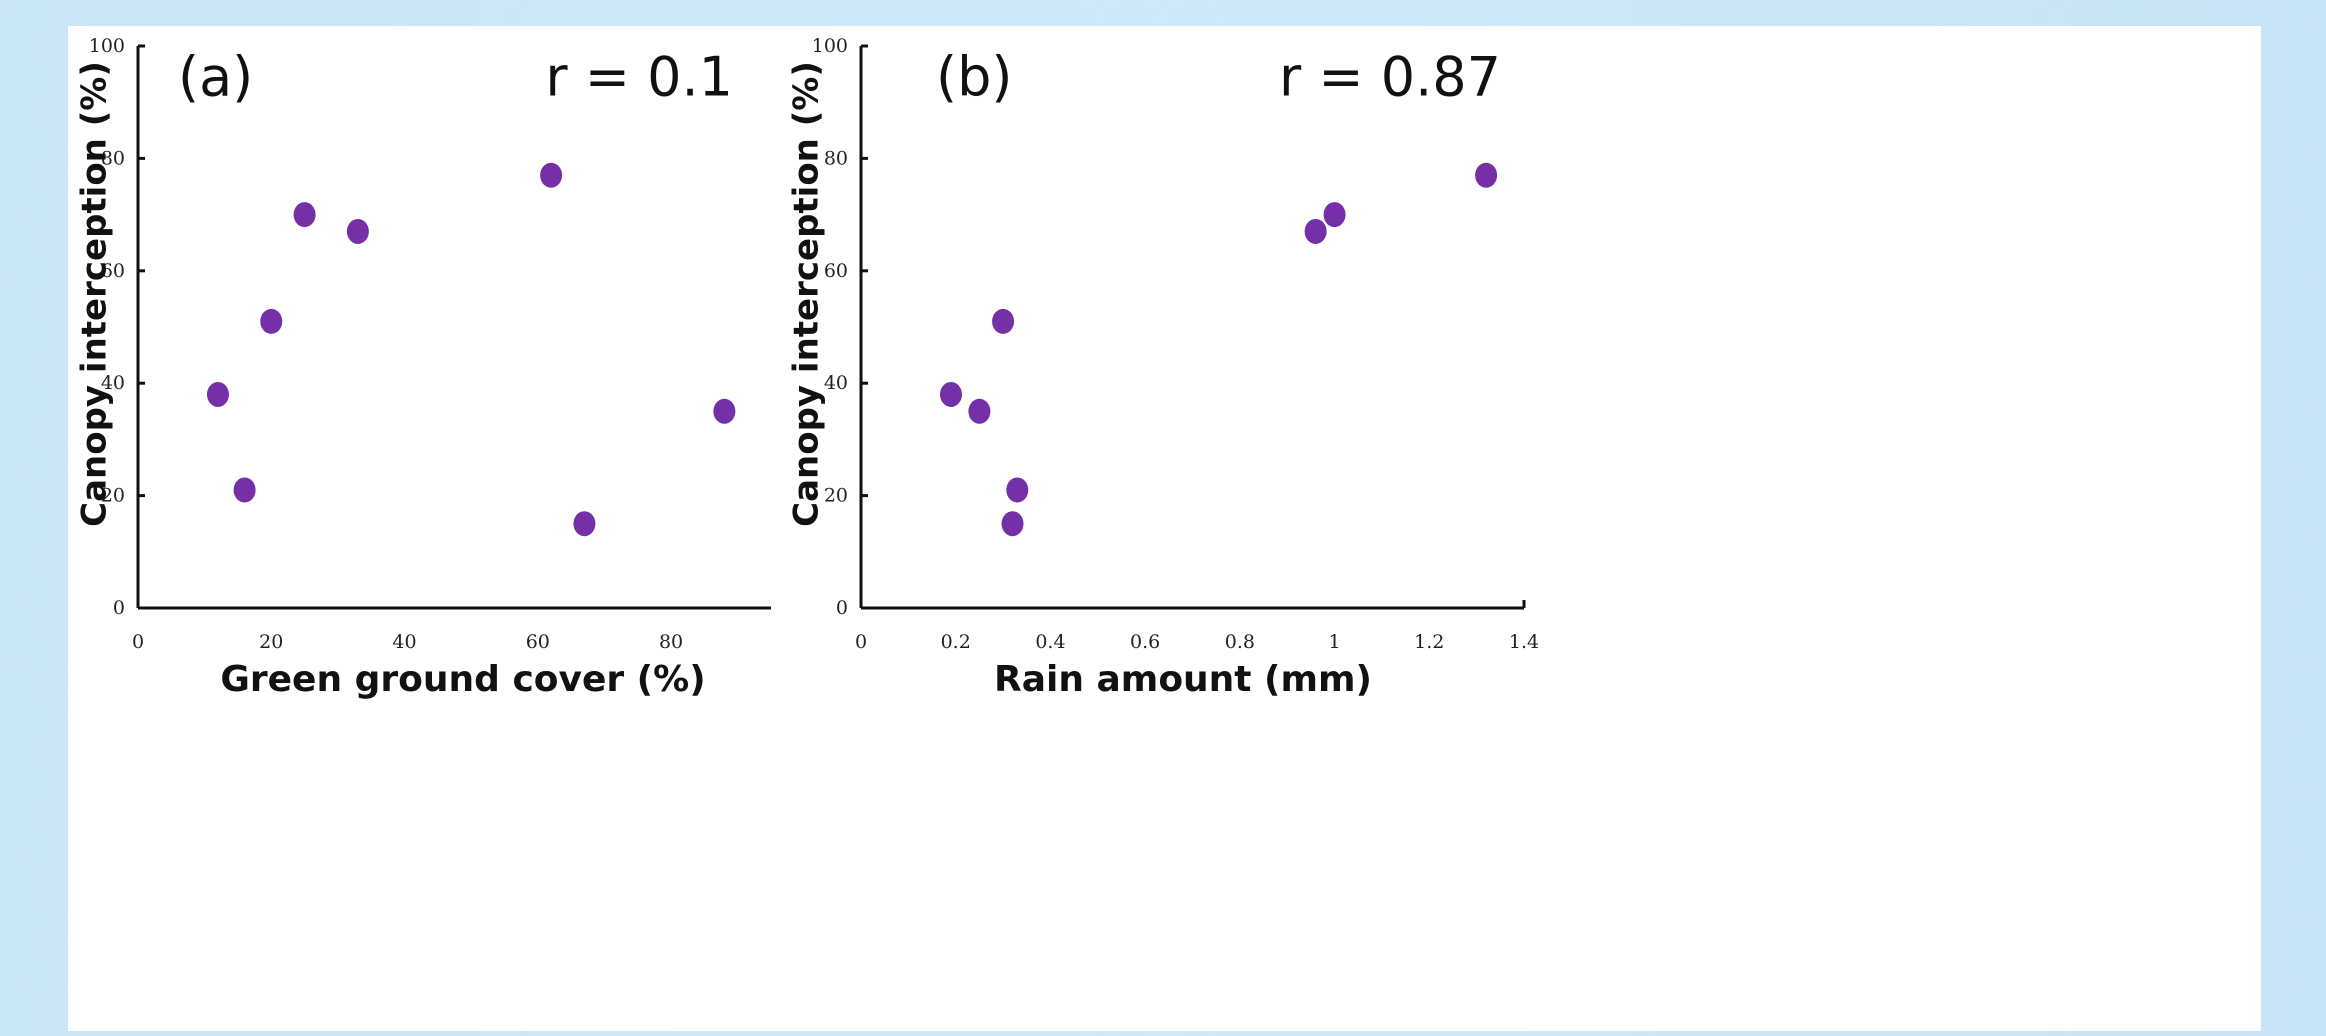 The width and height of the screenshot is (2326, 1036). What do you see at coordinates (1524, 642) in the screenshot?
I see `x-tick-label: 1.4` at bounding box center [1524, 642].